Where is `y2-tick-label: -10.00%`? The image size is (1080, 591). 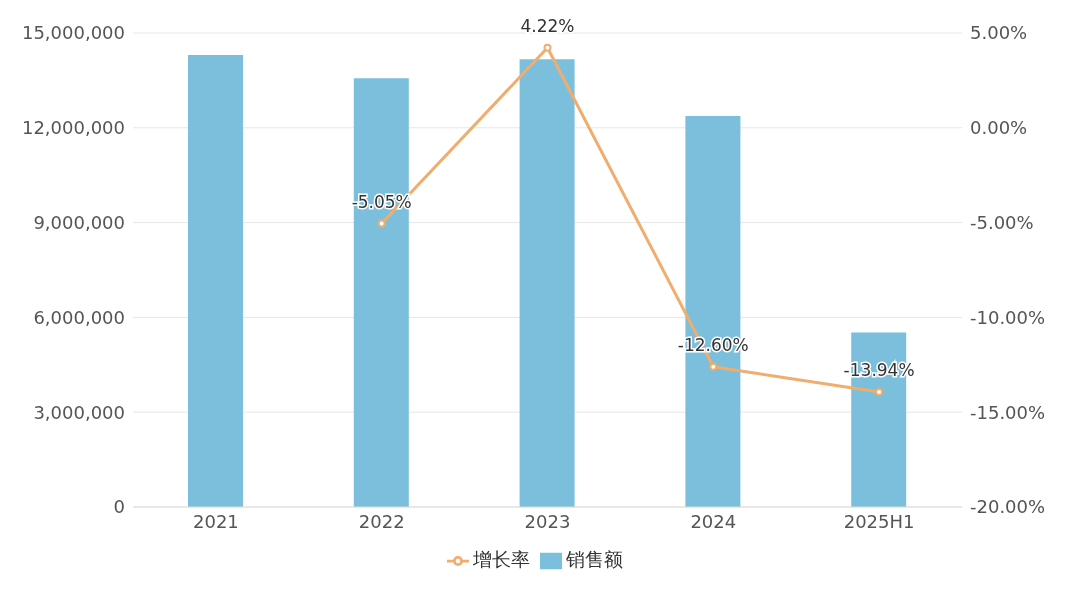 y2-tick-label: -10.00% is located at coordinates (1008, 317).